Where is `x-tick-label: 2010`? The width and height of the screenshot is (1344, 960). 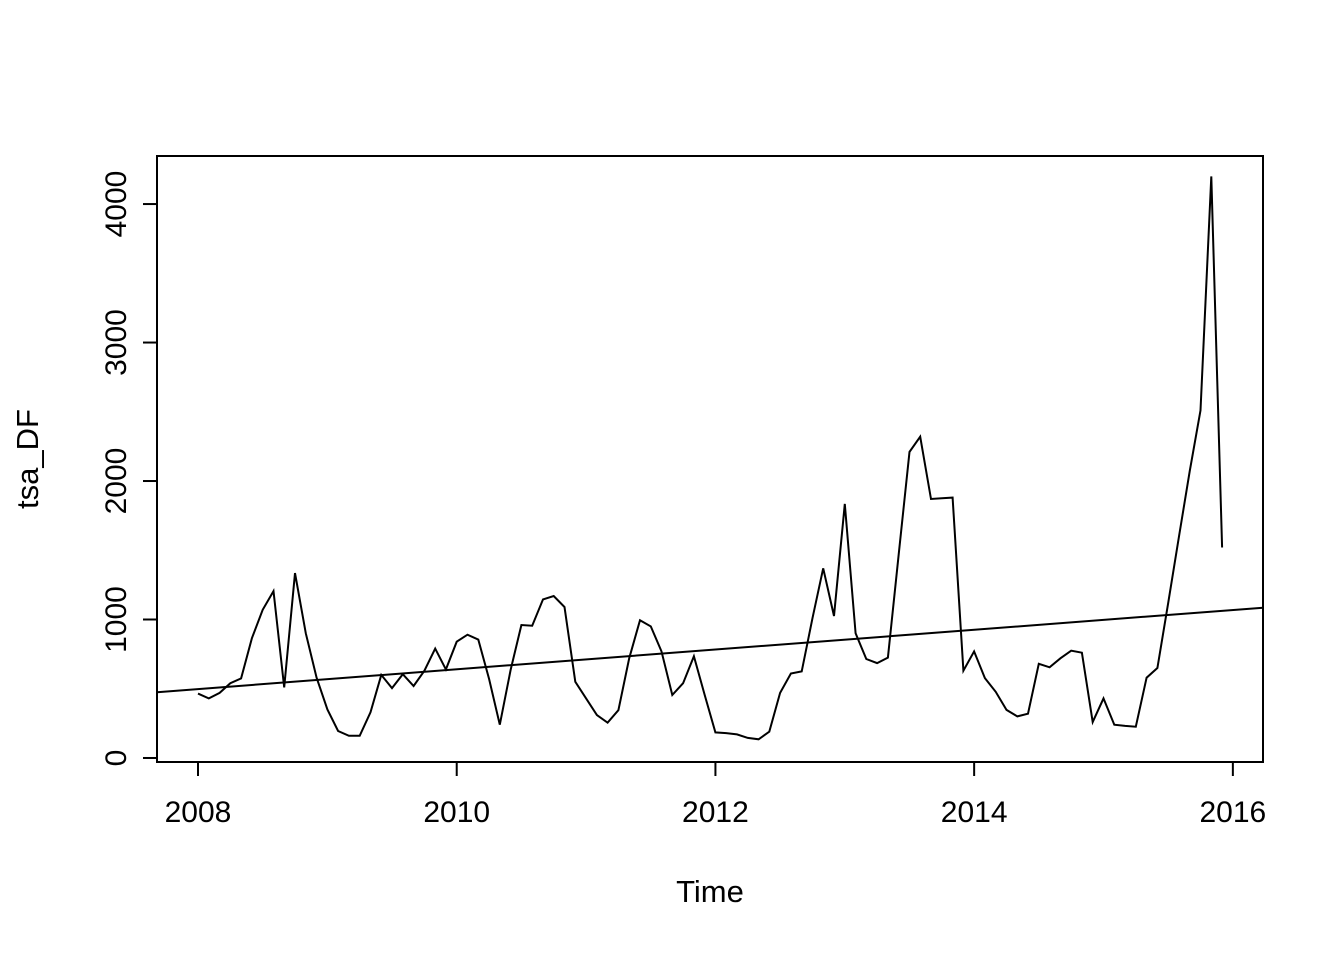 x-tick-label: 2010 is located at coordinates (456, 812).